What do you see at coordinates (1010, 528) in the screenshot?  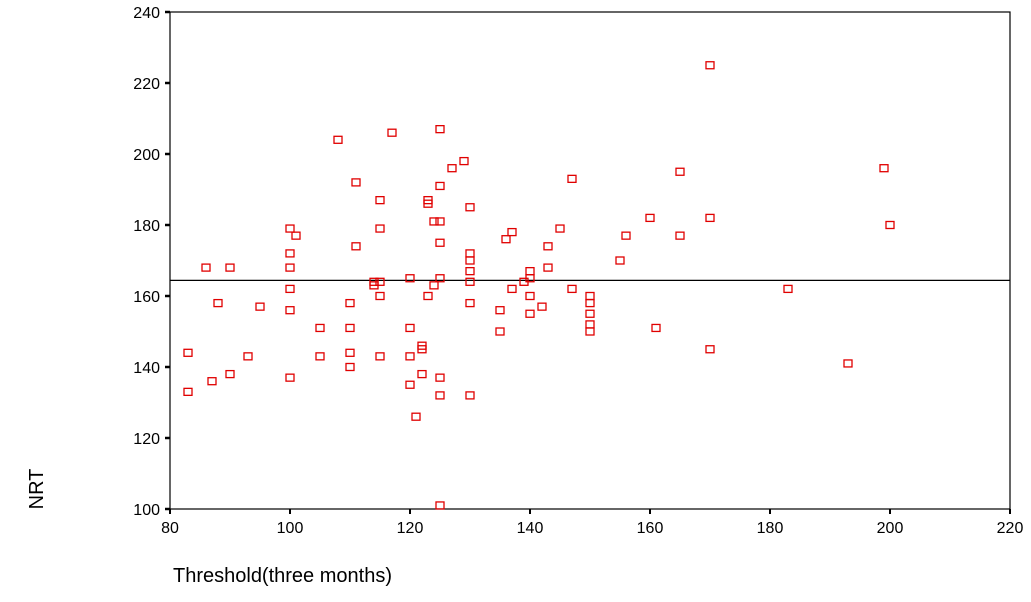 I see `x-tick-label: 220` at bounding box center [1010, 528].